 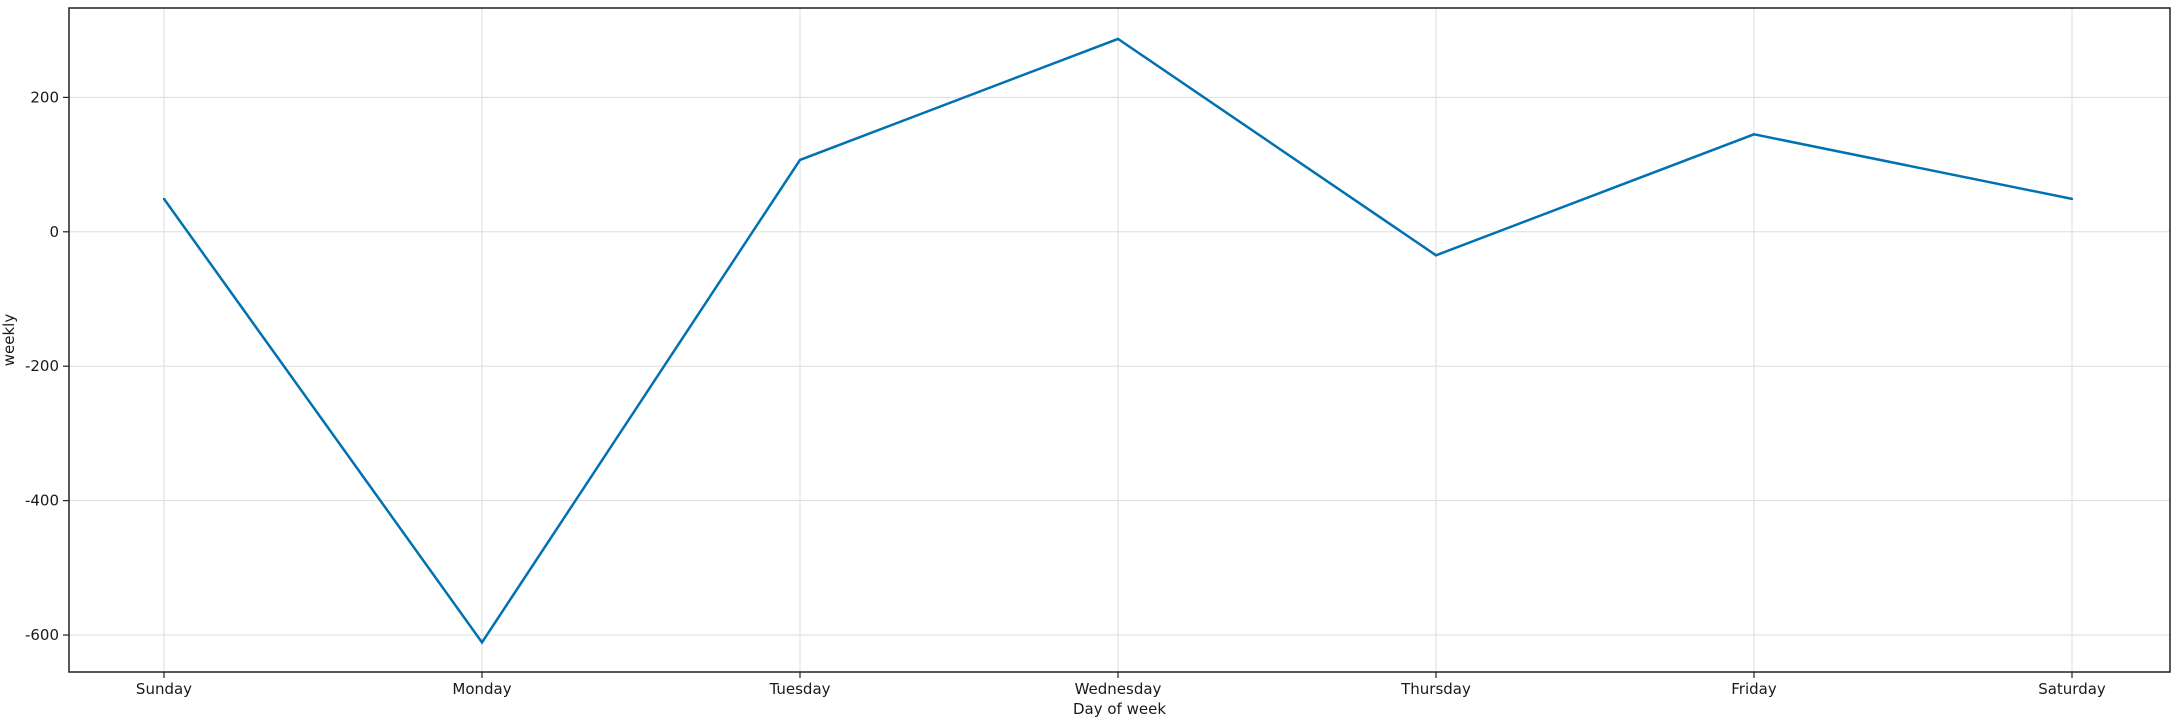 What do you see at coordinates (164, 689) in the screenshot?
I see `x-tick-label: Sunday` at bounding box center [164, 689].